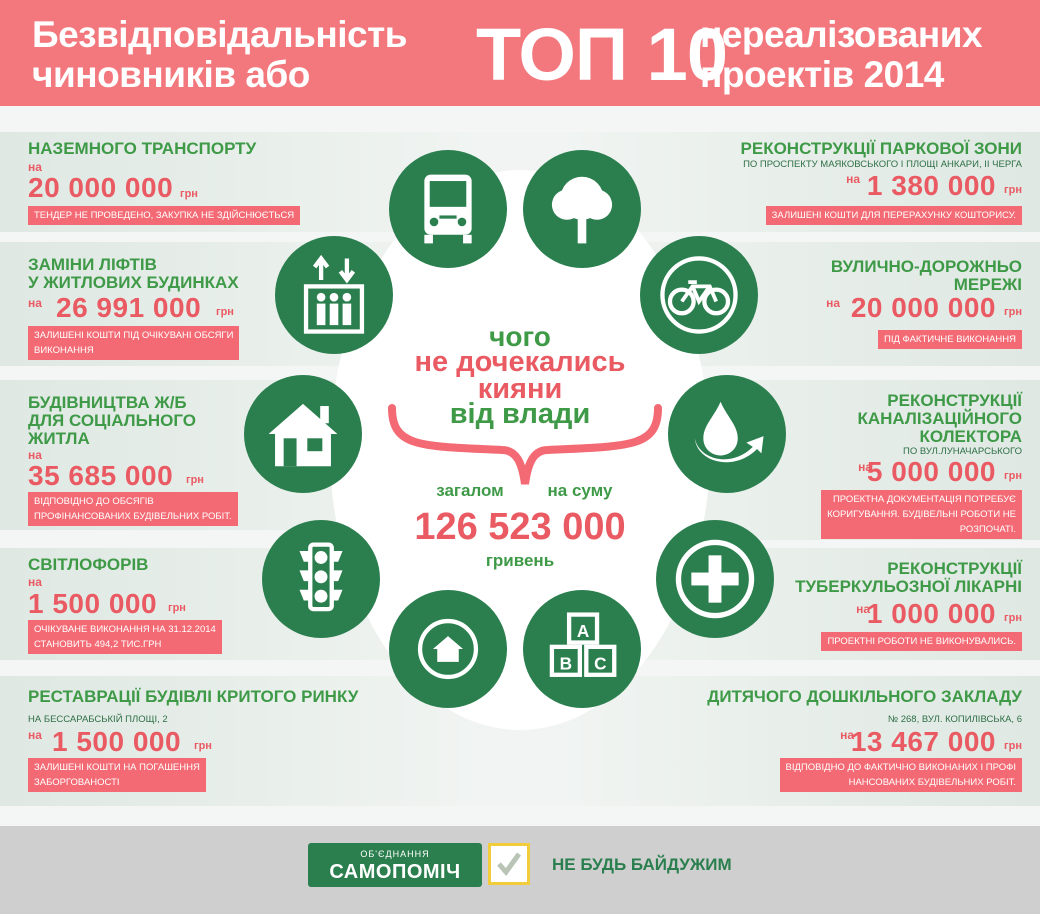 The image size is (1040, 914). Describe the element at coordinates (822, 74) in the screenshot. I see `header-right-line2: проектів 2014` at that location.